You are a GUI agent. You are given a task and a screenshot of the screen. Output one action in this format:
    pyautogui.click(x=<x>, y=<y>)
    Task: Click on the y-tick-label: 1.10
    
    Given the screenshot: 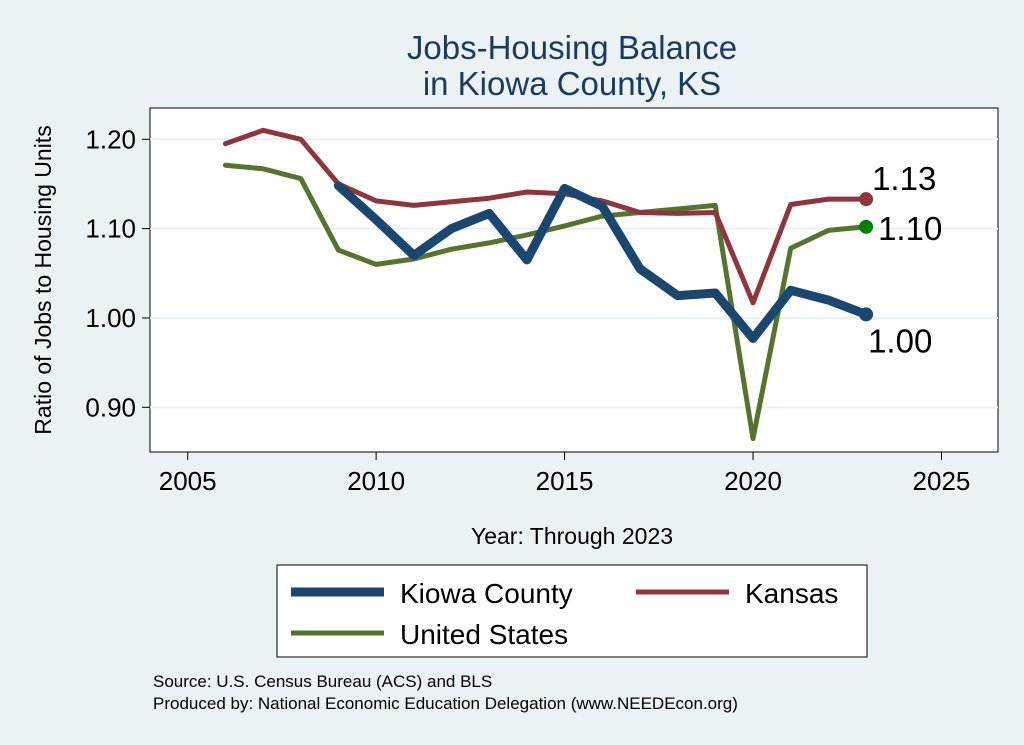 What is the action you would take?
    pyautogui.click(x=110, y=229)
    